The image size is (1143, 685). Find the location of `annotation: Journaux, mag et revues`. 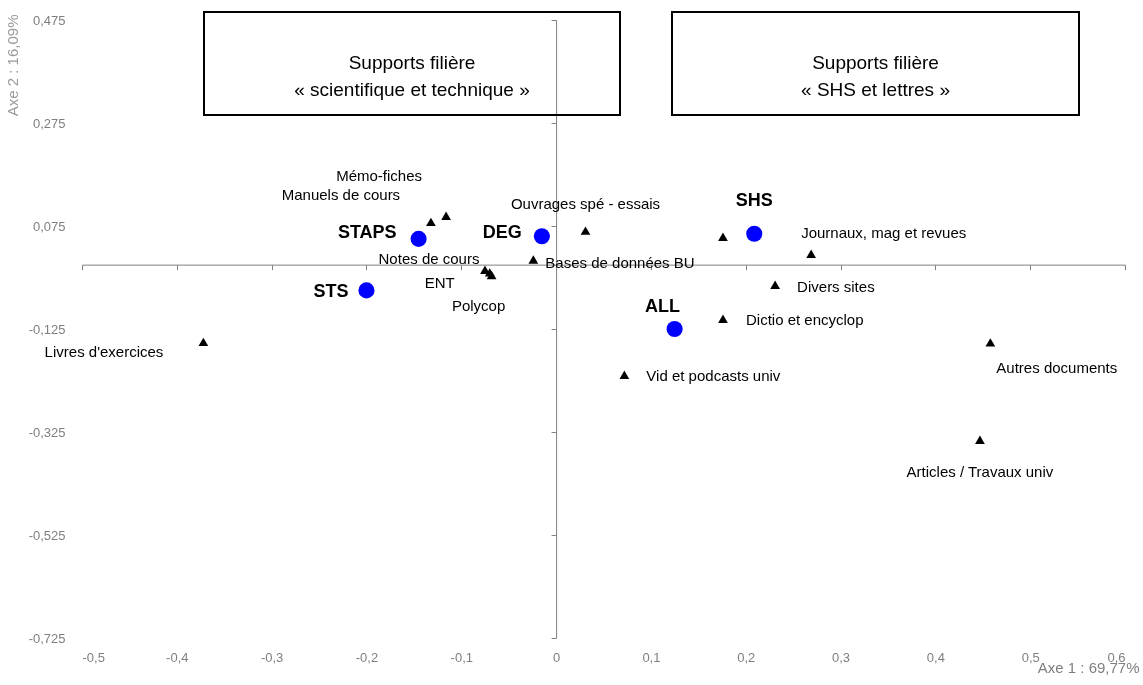

annotation: Journaux, mag et revues is located at coordinates (884, 232).